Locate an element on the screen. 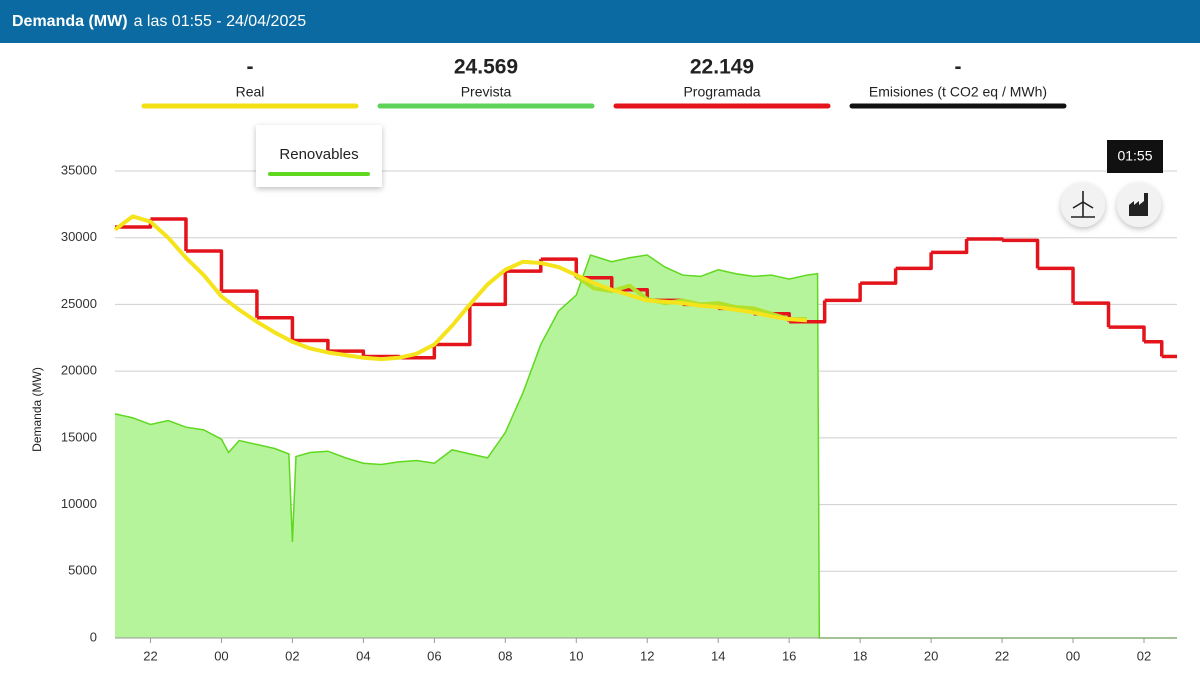 Image resolution: width=1200 pixels, height=681 pixels. tooltip-label: Renovables is located at coordinates (318, 154).